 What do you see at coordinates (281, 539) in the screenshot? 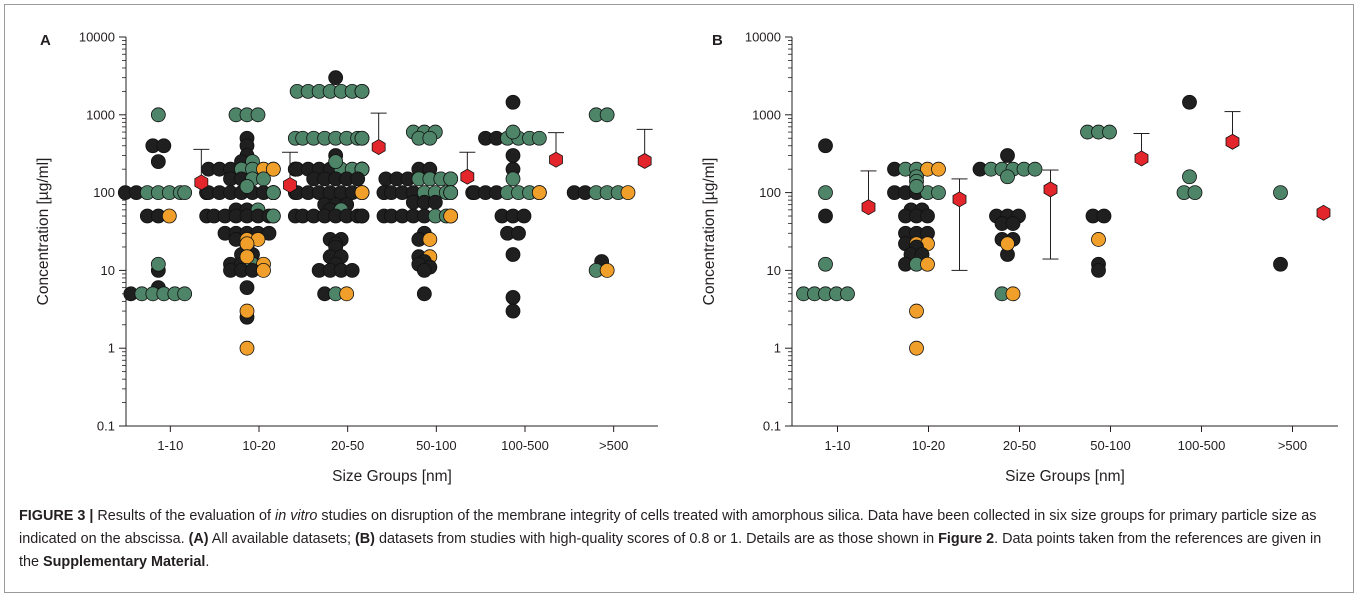
I see `caption-segment: All available datasets;` at bounding box center [281, 539].